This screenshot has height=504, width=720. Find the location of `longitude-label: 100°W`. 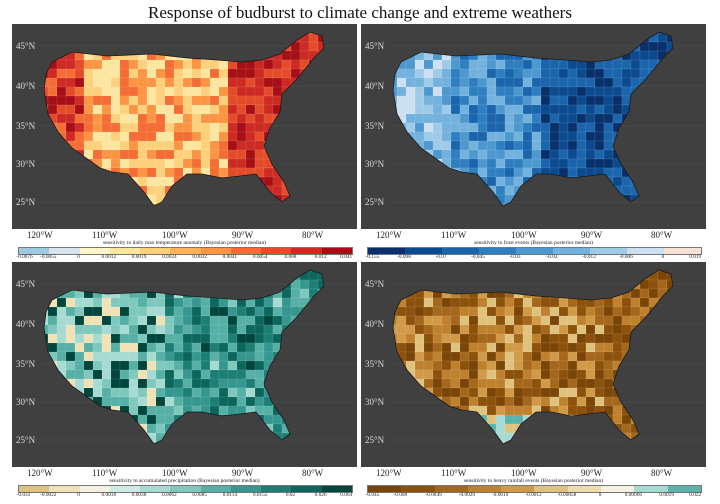

longitude-label: 100°W is located at coordinates (524, 473).